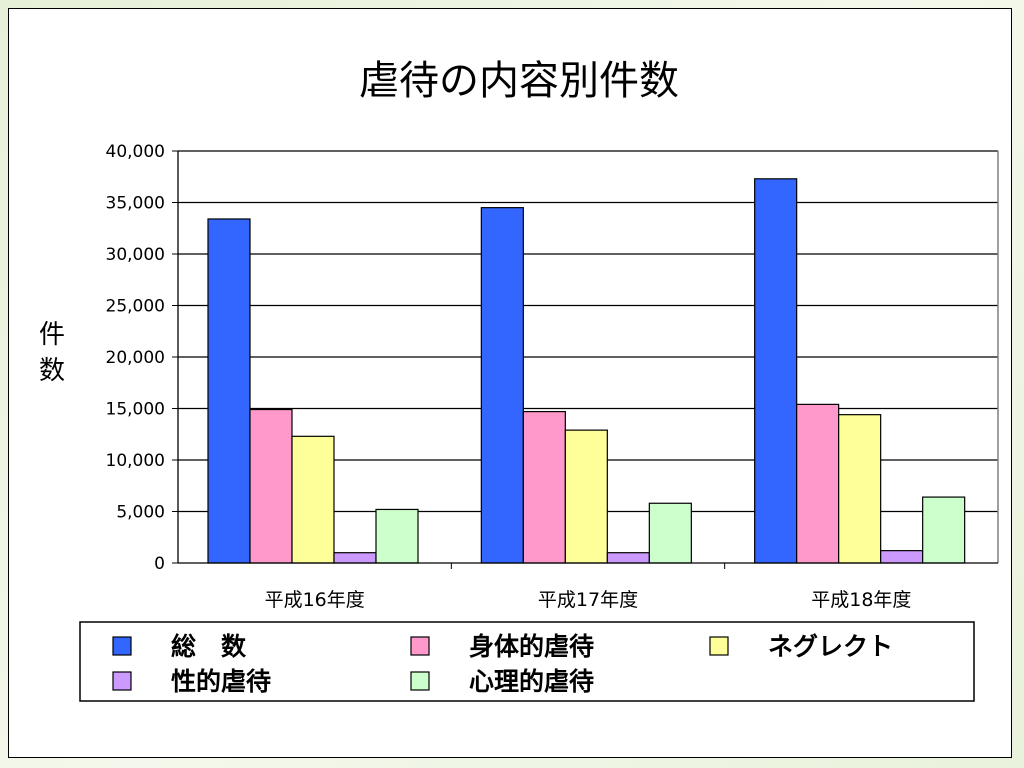 The width and height of the screenshot is (1024, 768). Describe the element at coordinates (135, 255) in the screenshot. I see `y-tick-label: 30,000` at that location.